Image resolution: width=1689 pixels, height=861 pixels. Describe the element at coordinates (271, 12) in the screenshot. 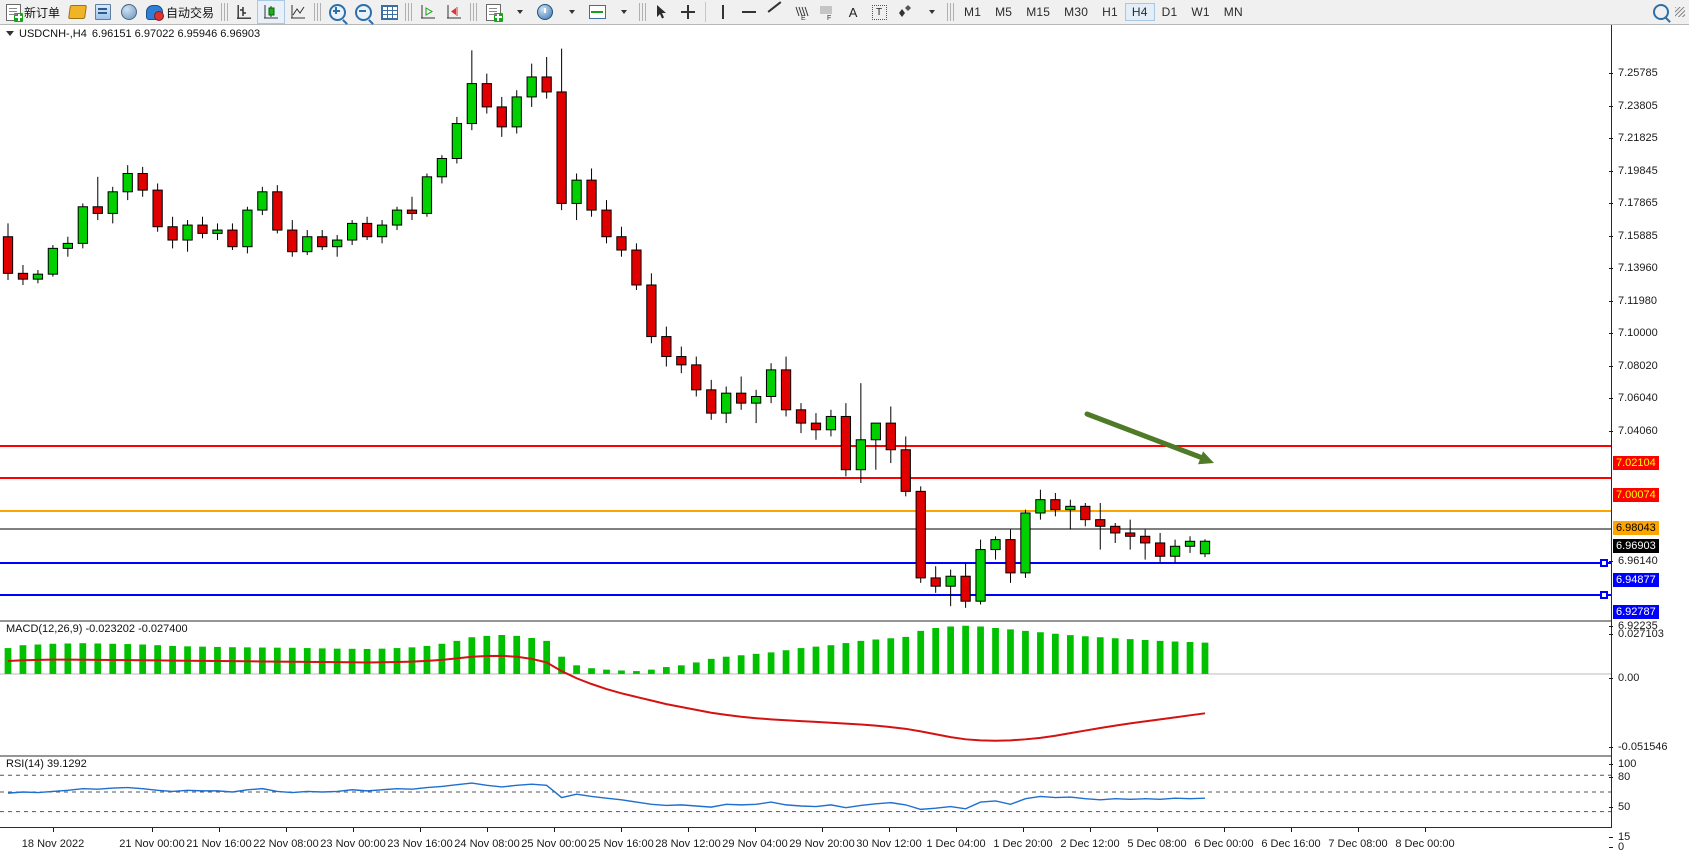

I see `candlestick-chart-button` at that location.